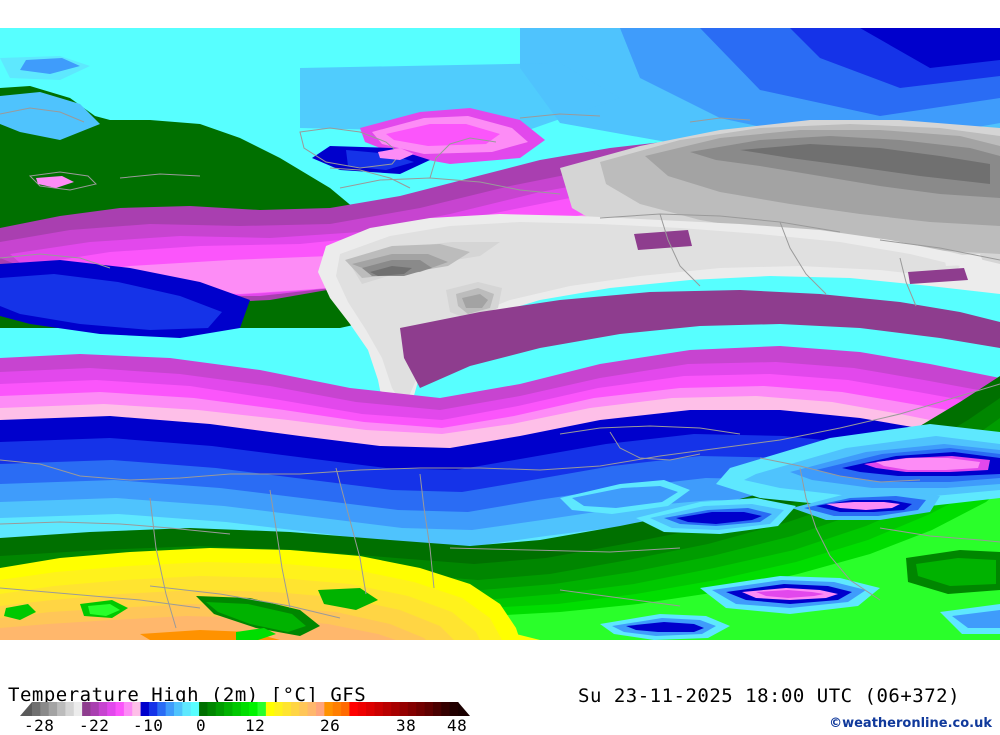 The width and height of the screenshot is (1000, 735). I want to click on forecast-timestamp: Su 23-11-2025 18:00 UTC (06+372), so click(769, 696).